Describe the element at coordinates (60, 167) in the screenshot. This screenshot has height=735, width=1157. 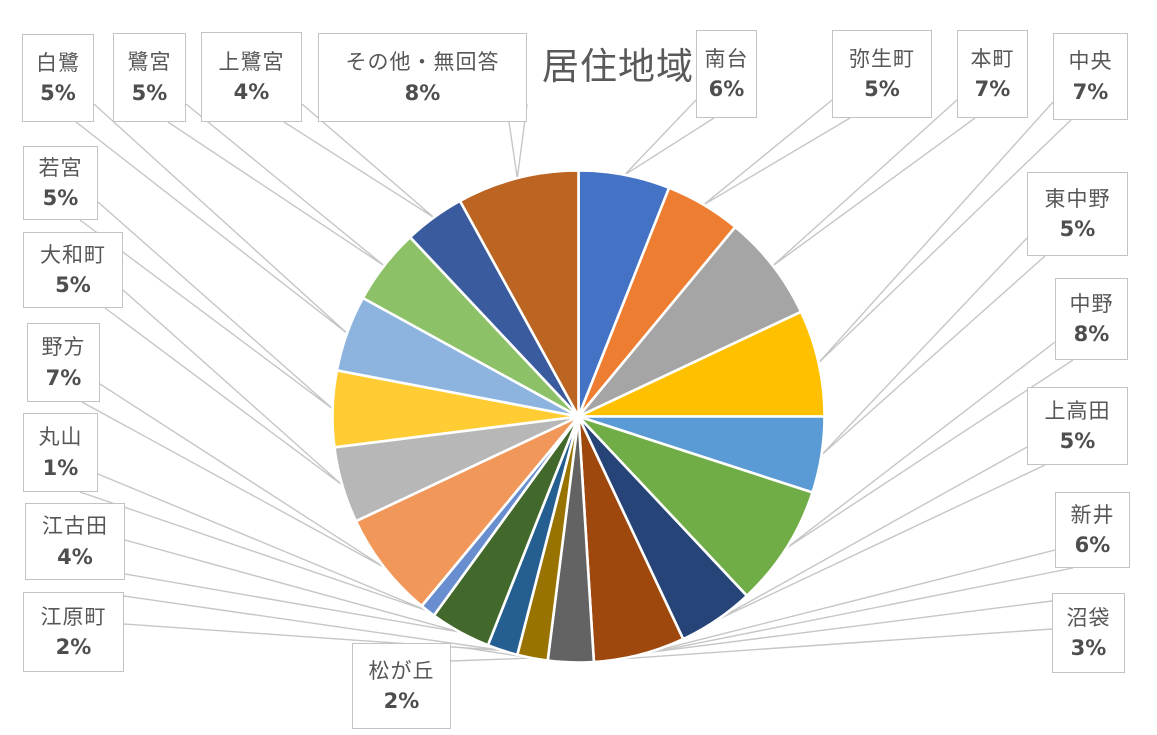
I see `data-label-name: 若宮` at that location.